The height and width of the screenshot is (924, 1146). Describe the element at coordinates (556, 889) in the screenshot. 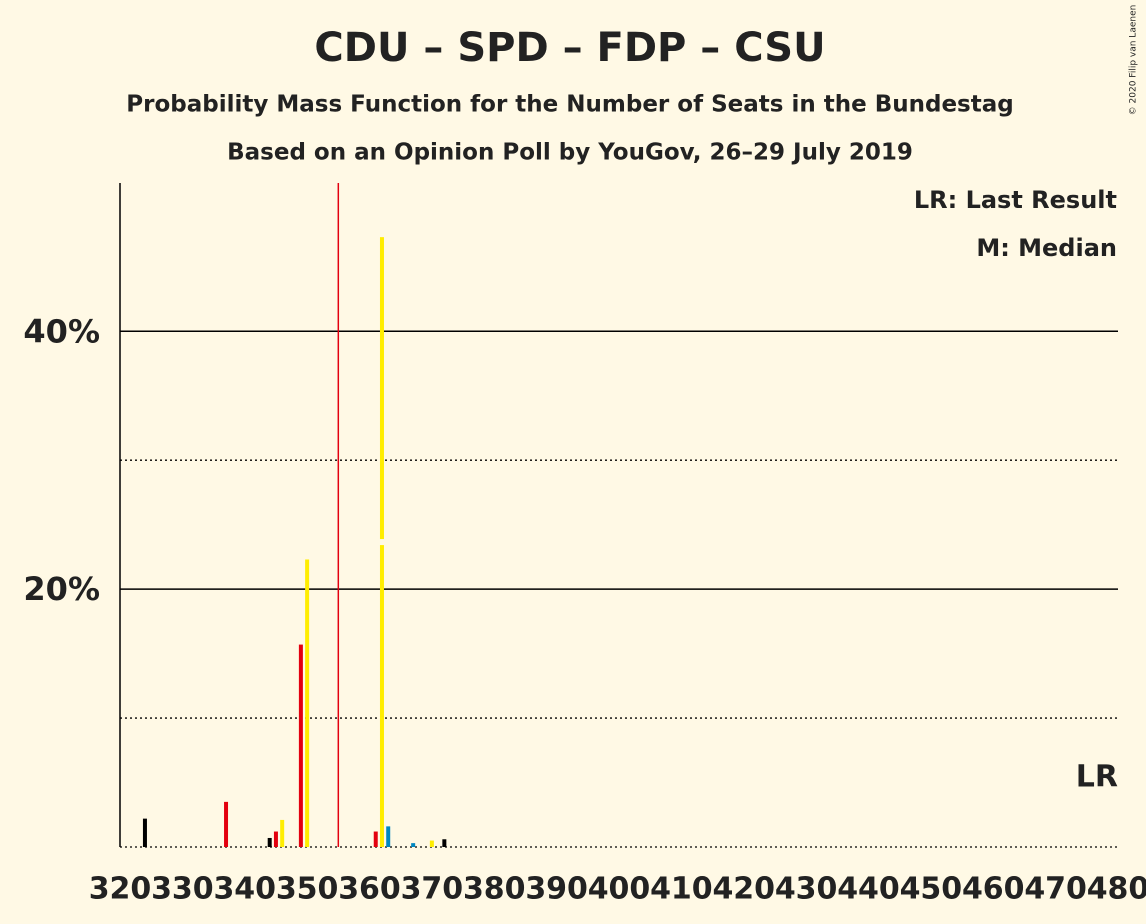

I see `x-tick-label: 390` at that location.